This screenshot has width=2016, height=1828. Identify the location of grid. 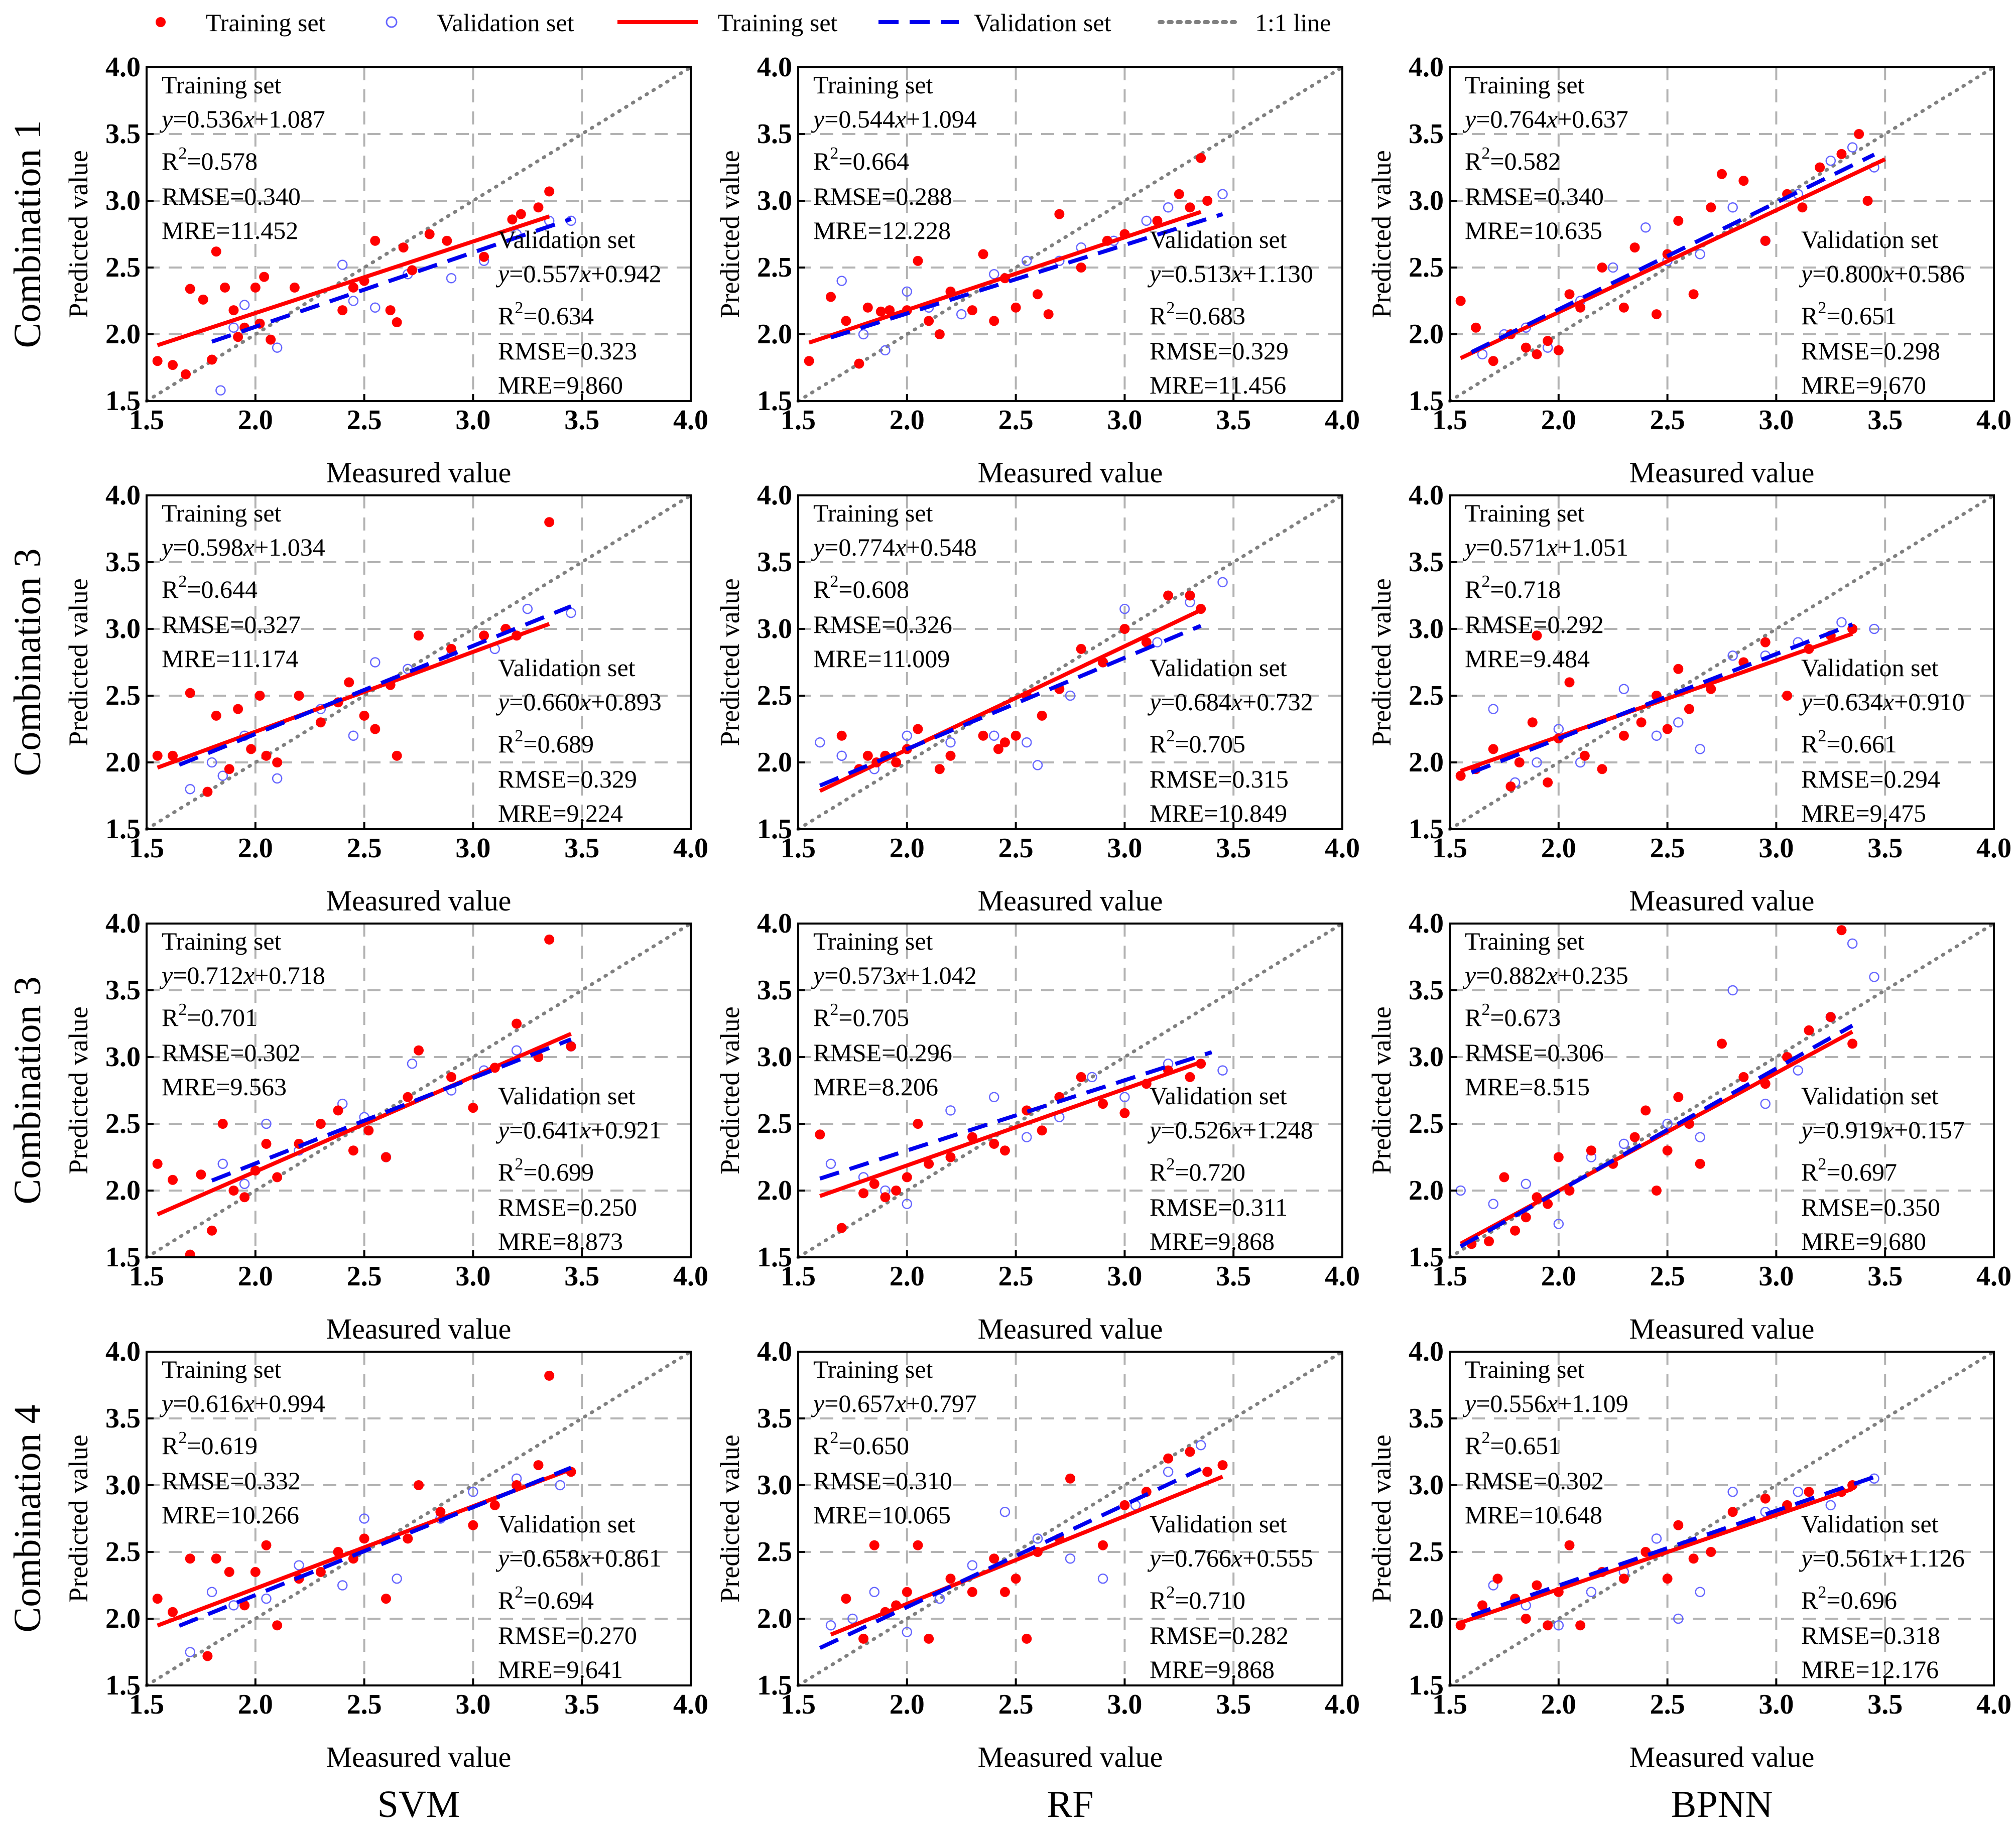
(1722, 234).